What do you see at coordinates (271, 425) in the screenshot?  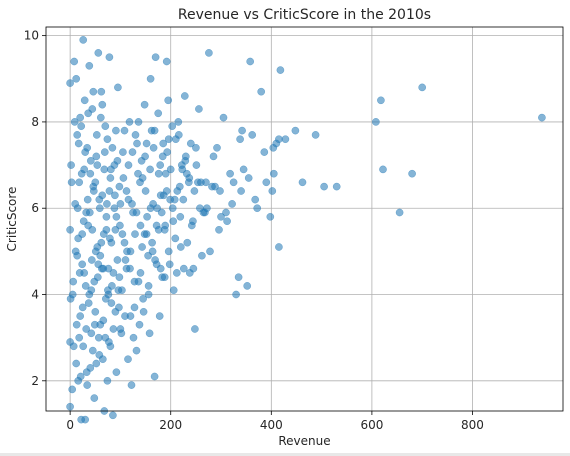 I see `x-tick-label: 400` at bounding box center [271, 425].